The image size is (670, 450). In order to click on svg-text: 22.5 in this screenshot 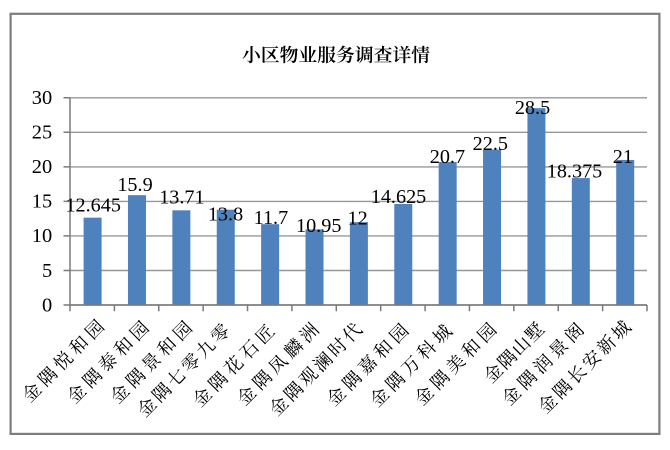, I will do `click(490, 144)`.